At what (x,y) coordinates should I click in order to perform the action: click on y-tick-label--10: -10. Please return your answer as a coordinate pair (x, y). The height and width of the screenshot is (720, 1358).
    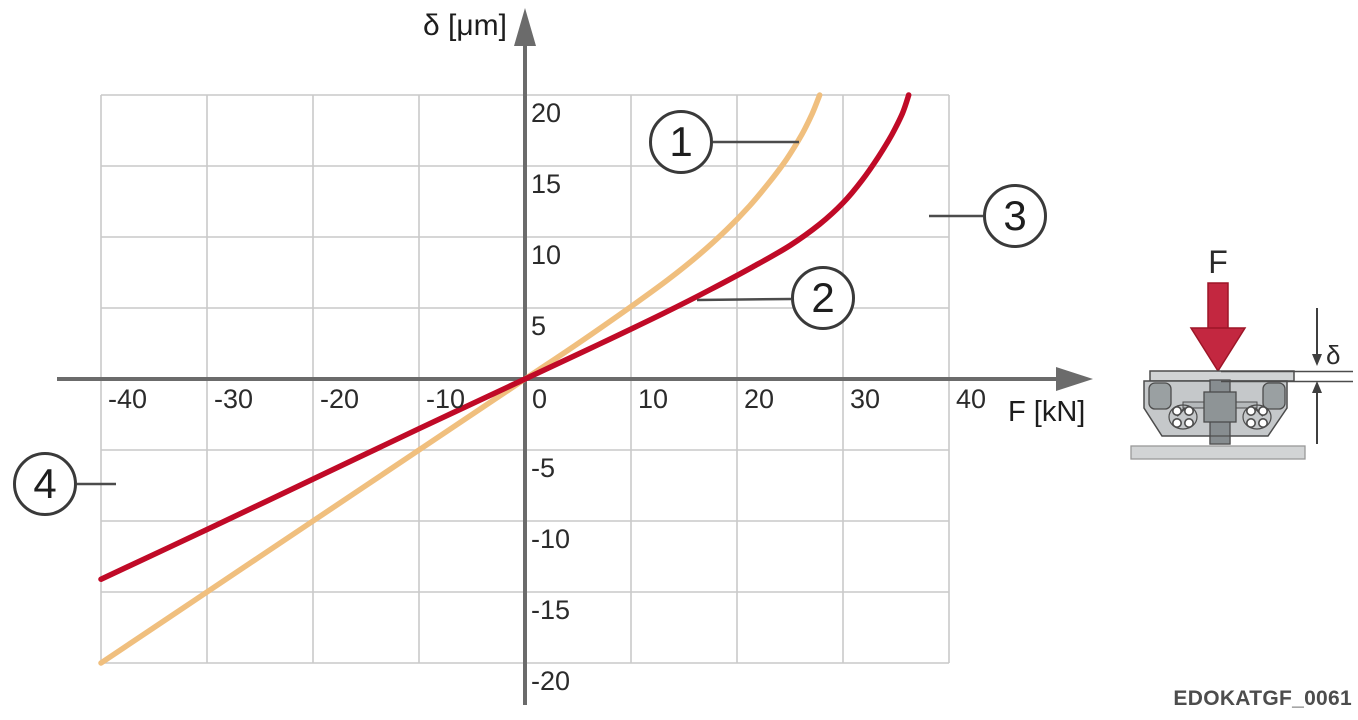
    Looking at the image, I should click on (551, 539).